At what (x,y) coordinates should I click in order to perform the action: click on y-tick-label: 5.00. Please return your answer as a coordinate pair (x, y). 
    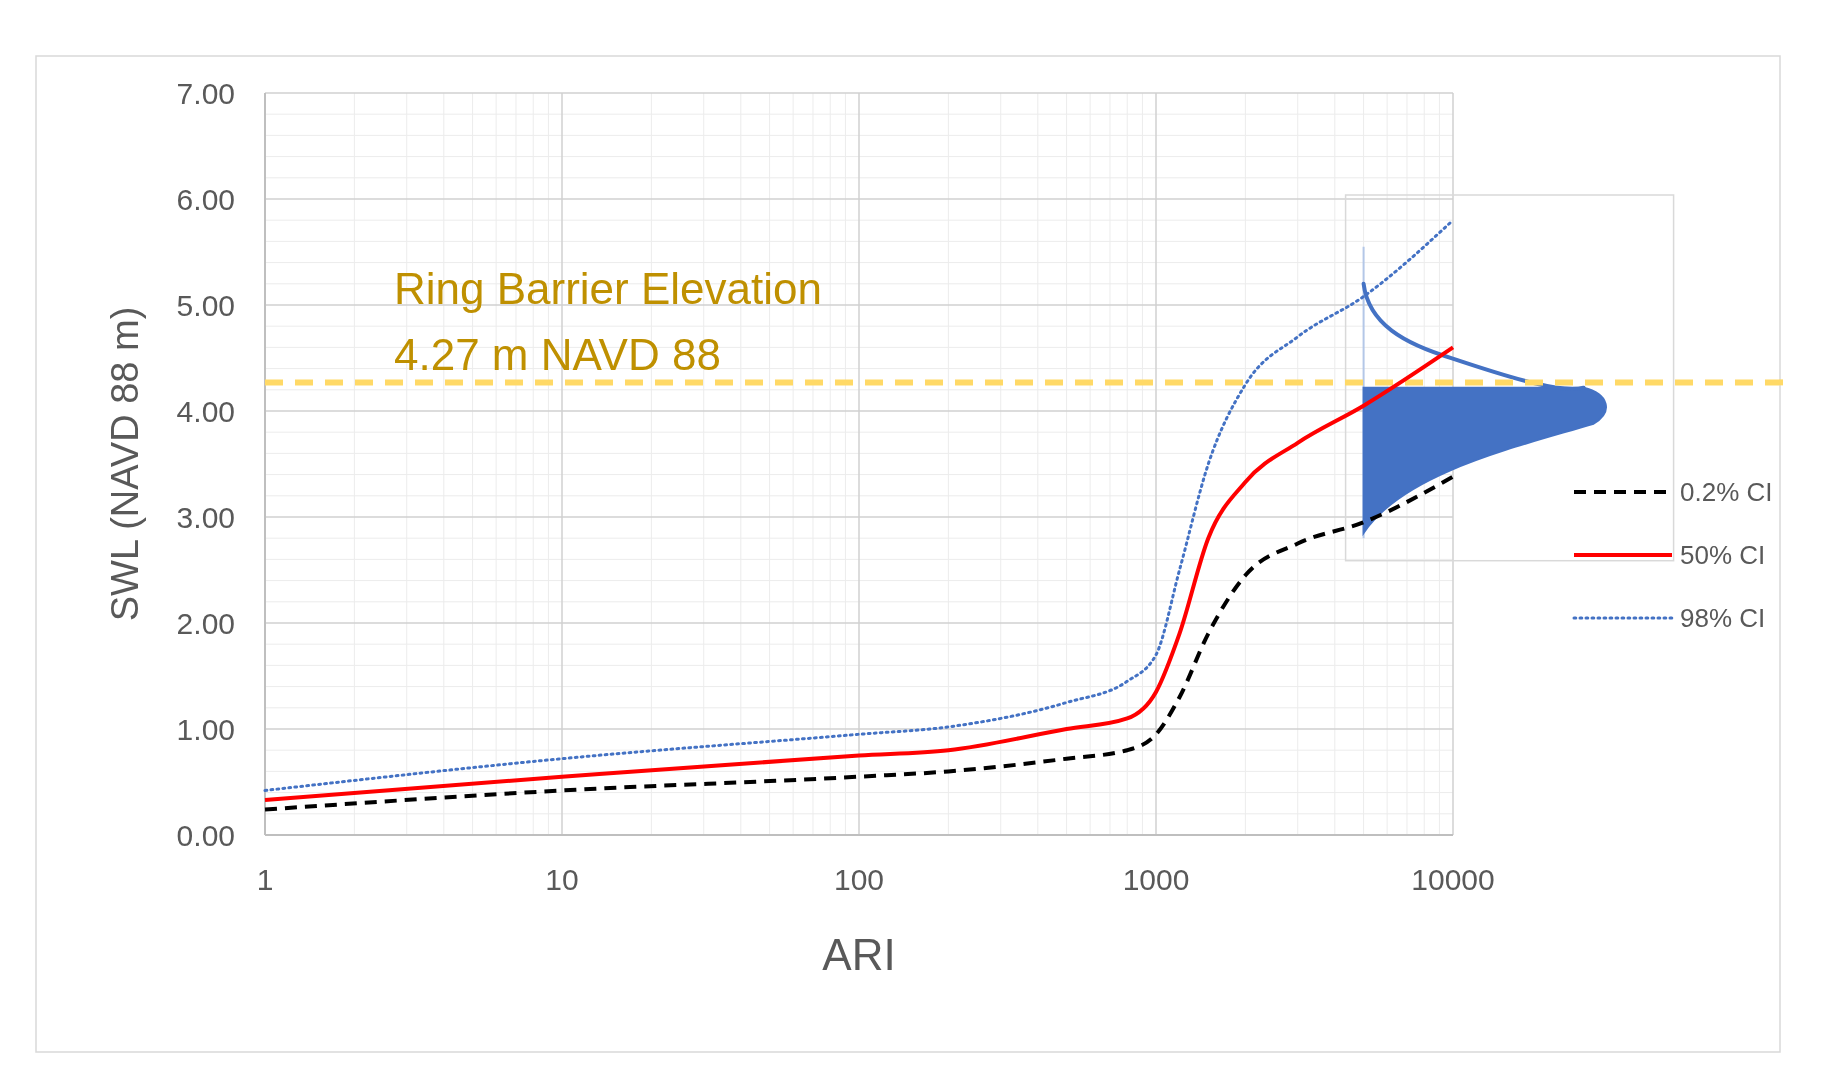
    Looking at the image, I should click on (205, 305).